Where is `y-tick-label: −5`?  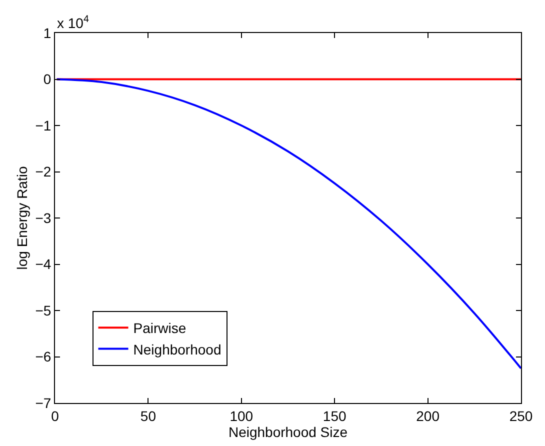
y-tick-label: −5 is located at coordinates (43, 310).